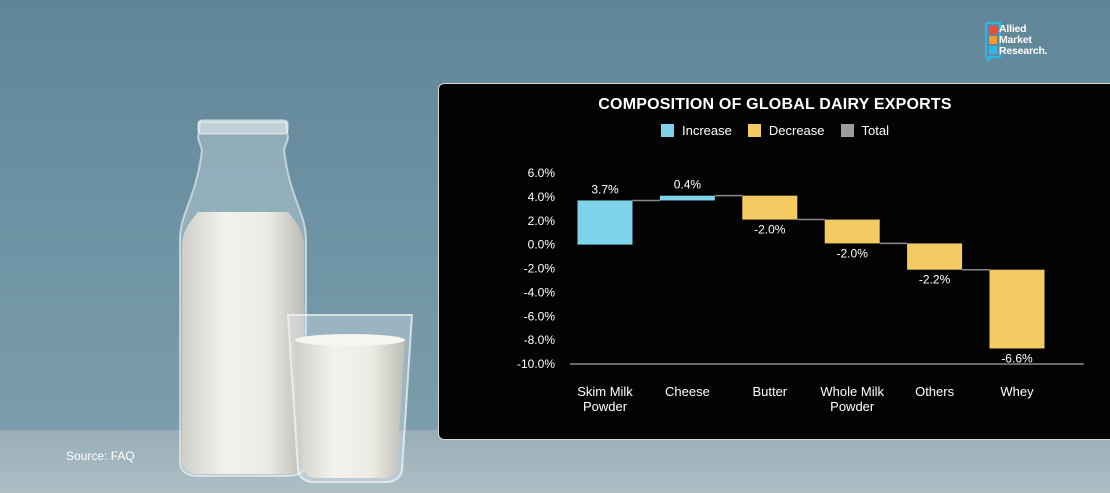 This screenshot has width=1110, height=493. I want to click on x-tick-label: Butter, so click(769, 391).